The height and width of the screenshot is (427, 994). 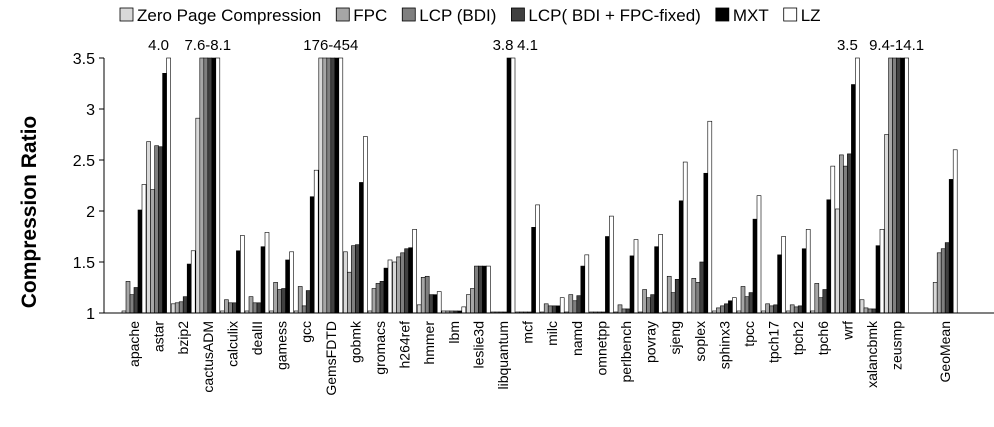 What do you see at coordinates (220, 15) in the screenshot?
I see `legend-item: Zero Page Compression` at bounding box center [220, 15].